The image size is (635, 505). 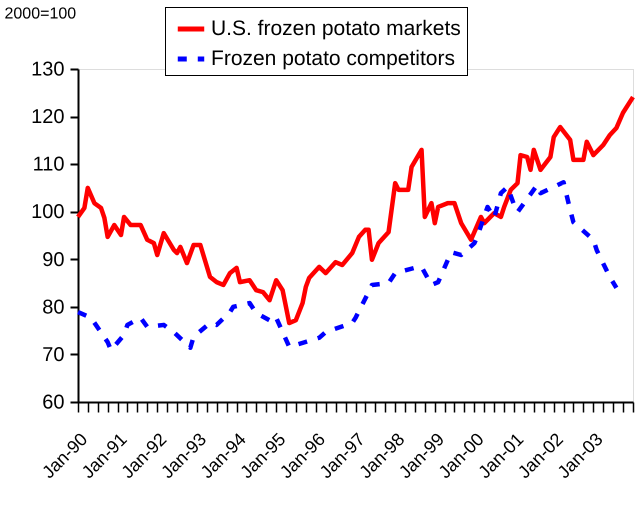 What do you see at coordinates (53, 355) in the screenshot?
I see `y-tick-label: 70` at bounding box center [53, 355].